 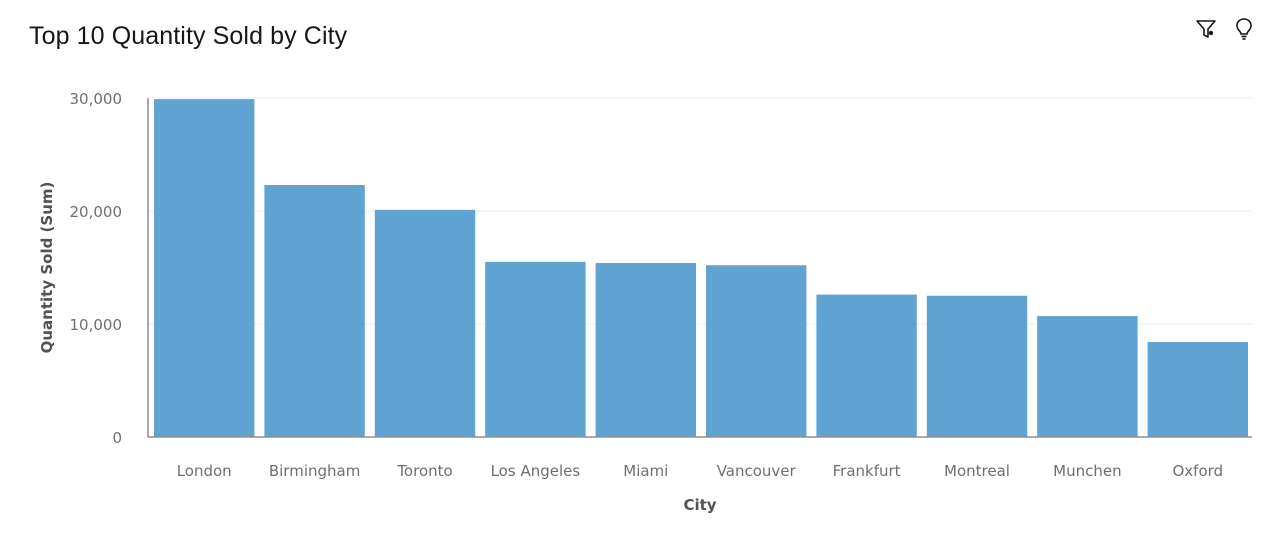 I want to click on filter-button, so click(x=1206, y=29).